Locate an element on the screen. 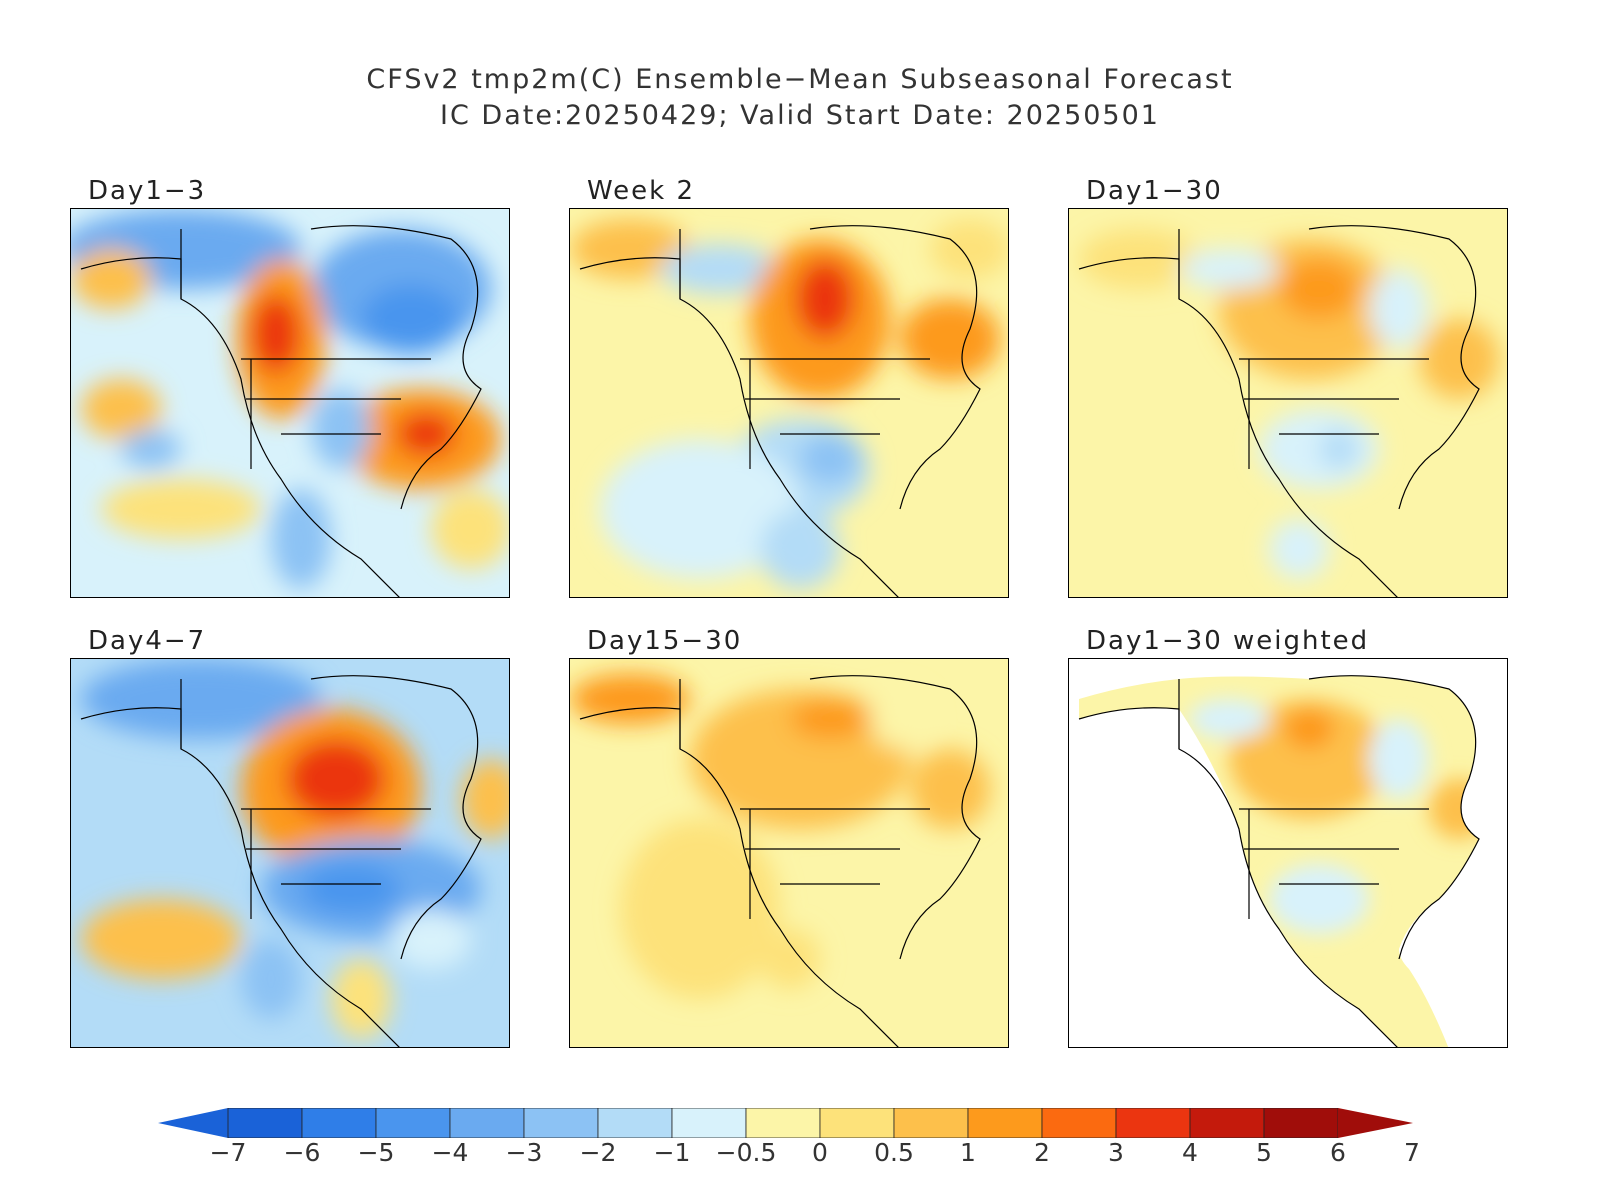 The width and height of the screenshot is (1600, 1200). panel-label-week2: Week 2 is located at coordinates (641, 191).